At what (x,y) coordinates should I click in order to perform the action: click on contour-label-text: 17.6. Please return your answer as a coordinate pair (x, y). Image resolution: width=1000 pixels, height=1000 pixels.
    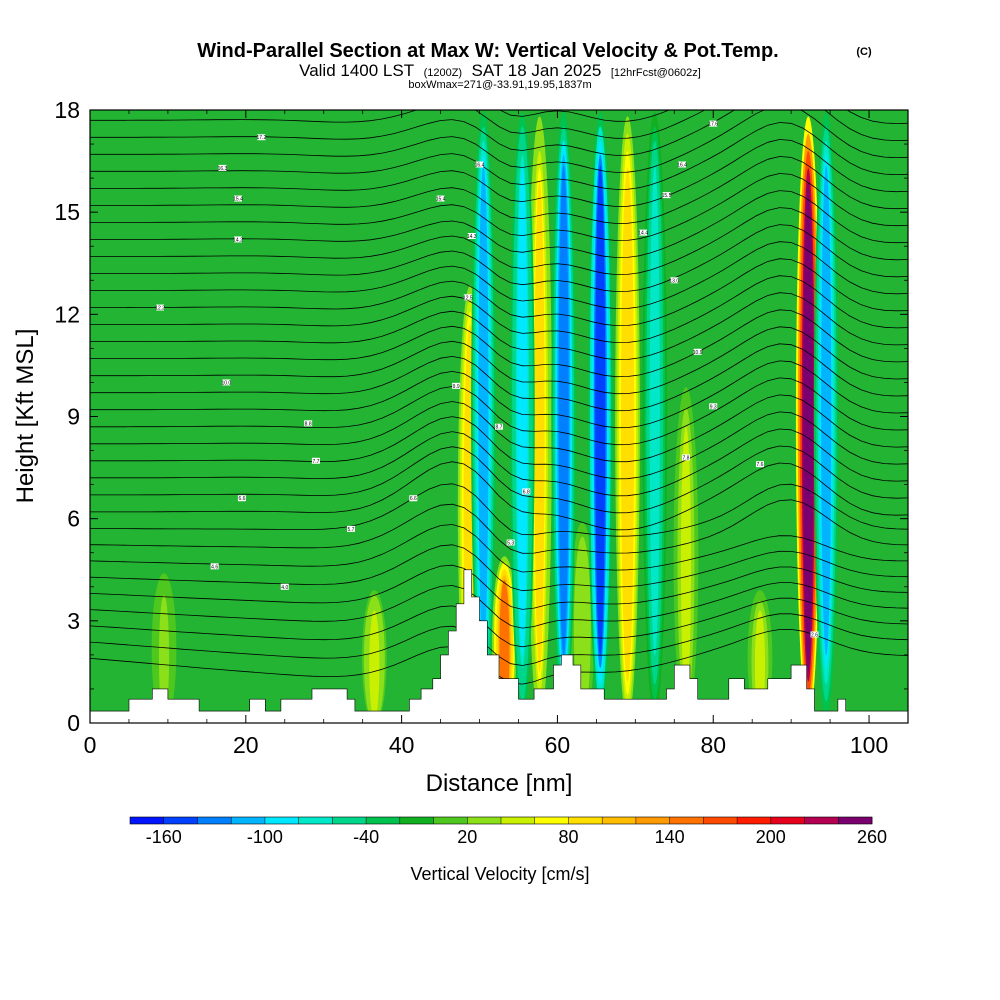
    Looking at the image, I should click on (713, 125).